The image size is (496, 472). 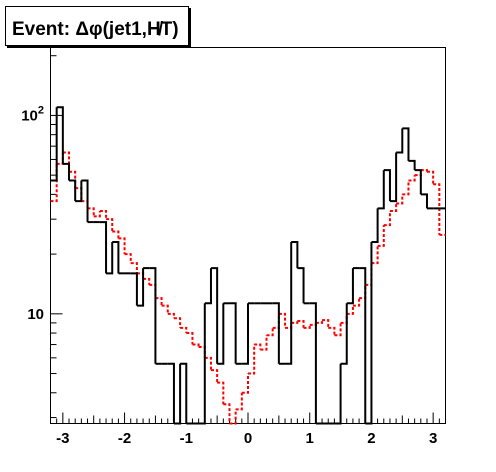 I want to click on x-tick-label: -3, so click(x=62, y=438).